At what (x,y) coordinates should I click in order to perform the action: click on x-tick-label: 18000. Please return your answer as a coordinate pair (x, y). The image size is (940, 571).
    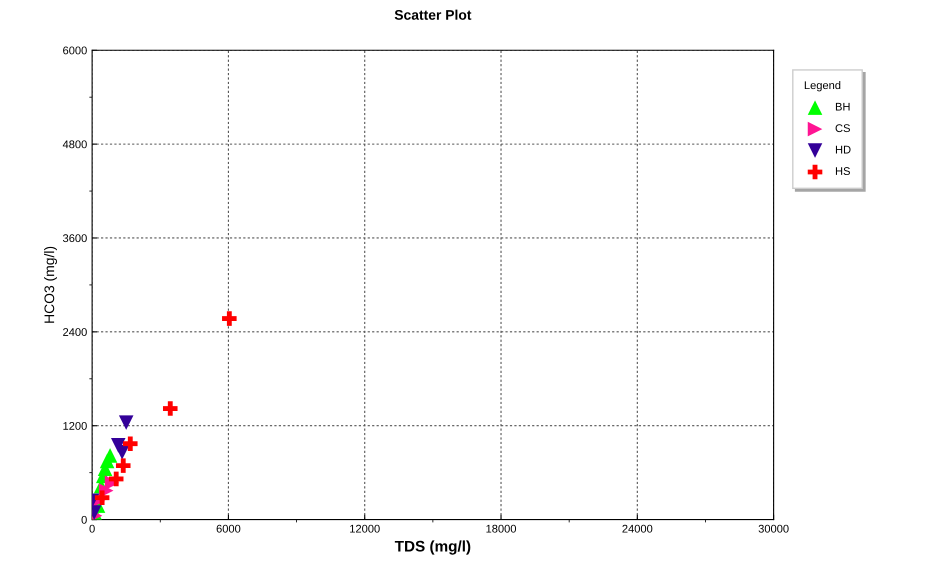
    Looking at the image, I should click on (501, 528).